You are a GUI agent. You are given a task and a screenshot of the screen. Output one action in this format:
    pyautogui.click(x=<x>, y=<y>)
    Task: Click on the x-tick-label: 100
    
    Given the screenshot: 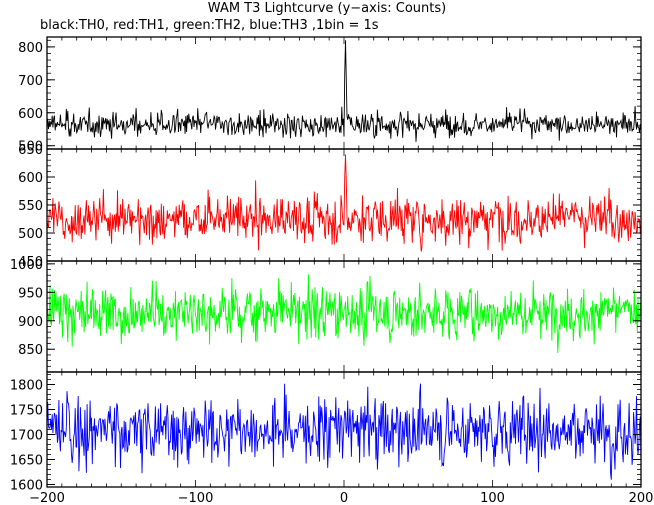 What is the action you would take?
    pyautogui.click(x=492, y=498)
    